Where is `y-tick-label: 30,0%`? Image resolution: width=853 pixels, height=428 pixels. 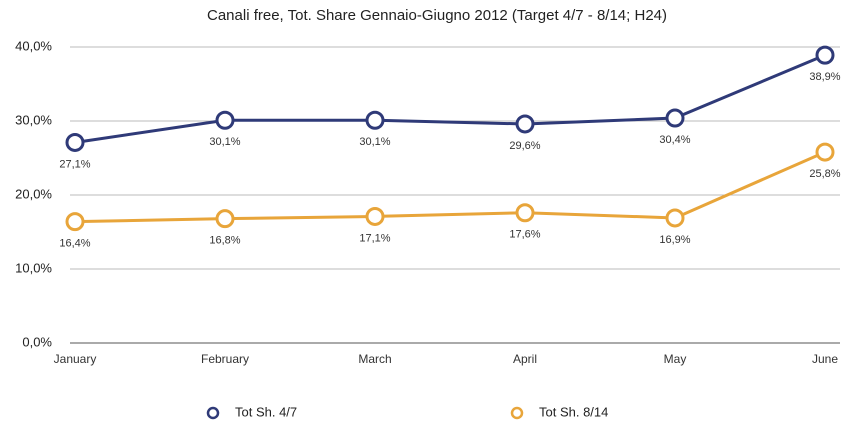 y-tick-label: 30,0% is located at coordinates (33, 119).